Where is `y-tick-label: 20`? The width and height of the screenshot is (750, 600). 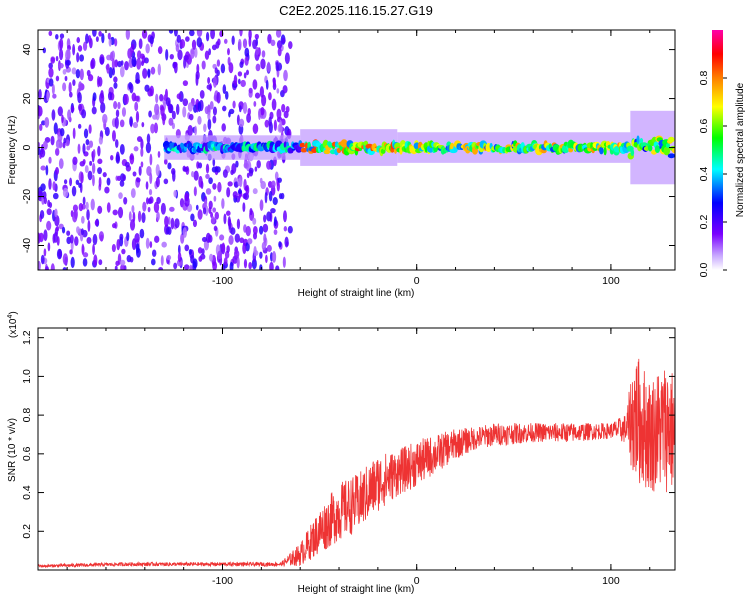 y-tick-label: 20 is located at coordinates (27, 99).